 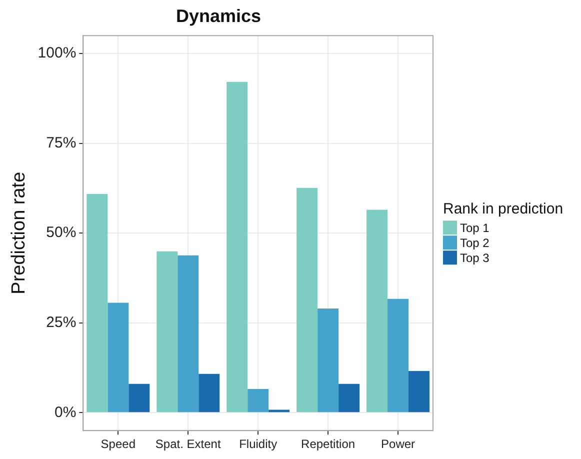 What do you see at coordinates (61, 233) in the screenshot?
I see `y-tick-label: 50%` at bounding box center [61, 233].